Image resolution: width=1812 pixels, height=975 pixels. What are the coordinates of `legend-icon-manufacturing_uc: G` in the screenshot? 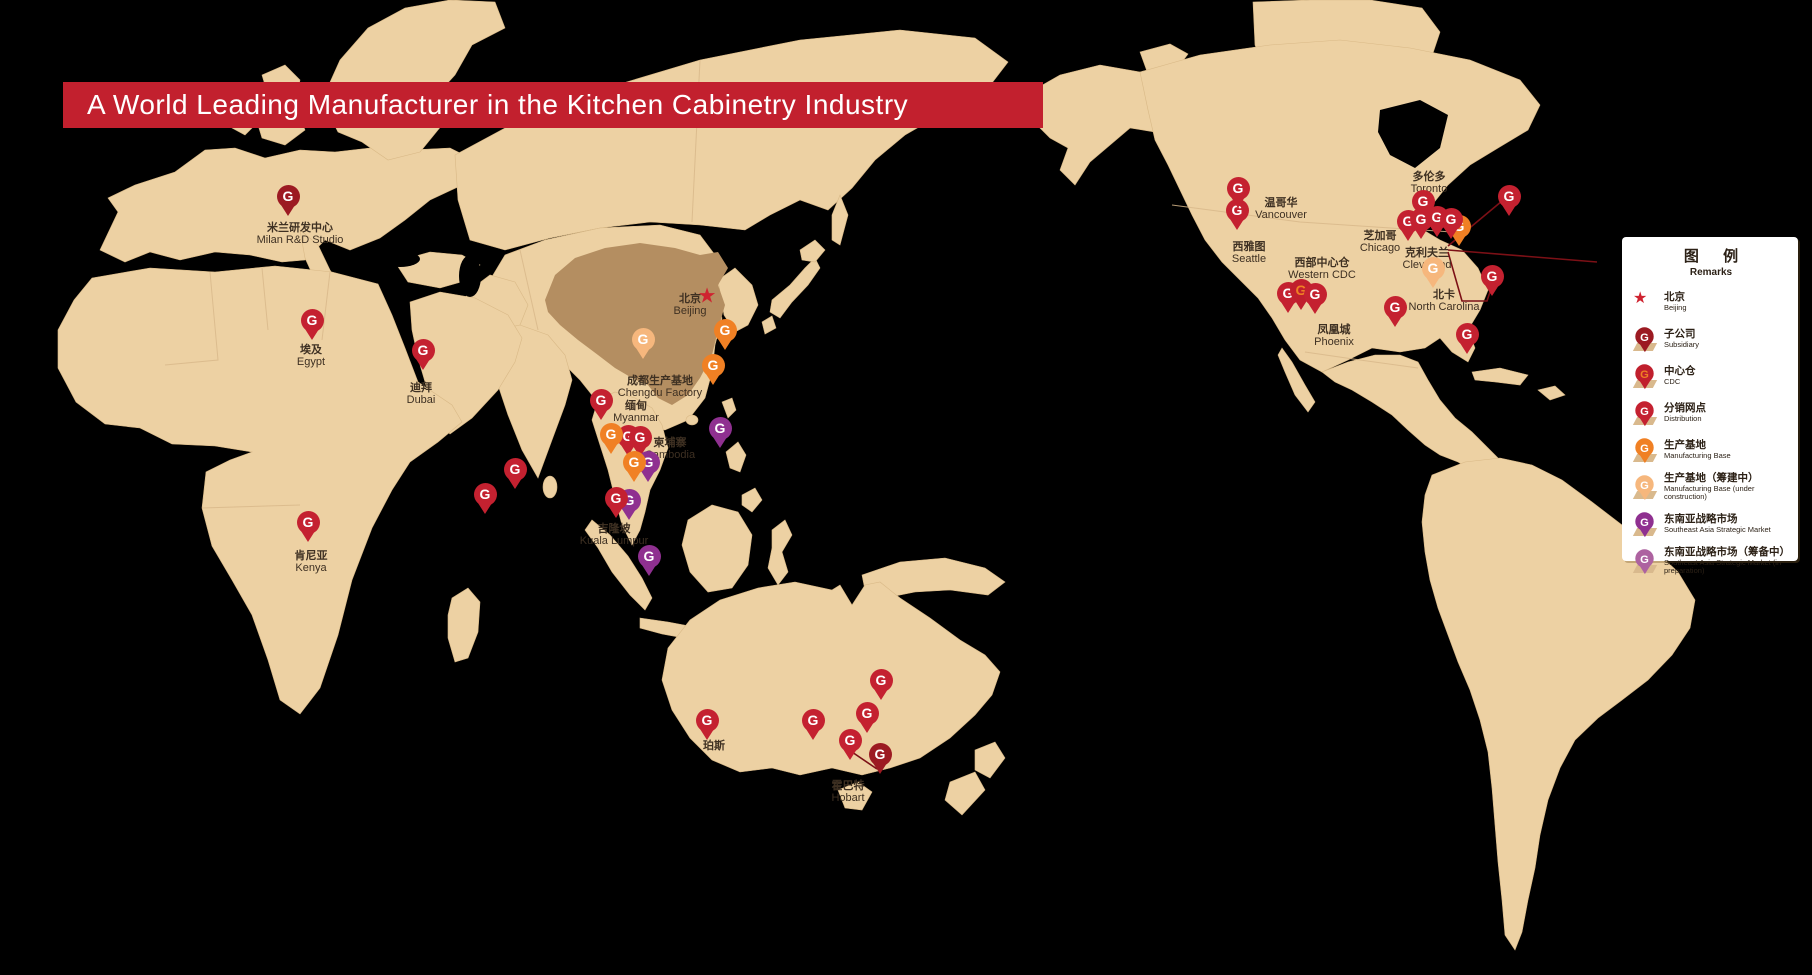 It's located at (1647, 487).